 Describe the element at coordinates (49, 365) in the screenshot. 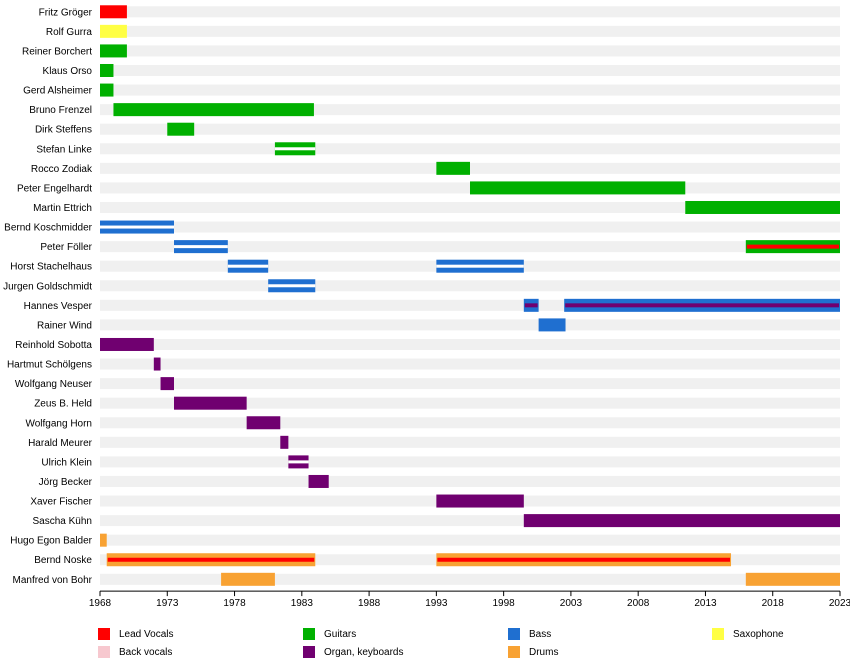

I see `member-label-hartmut-scholgens: Hartmut Schölgens` at that location.